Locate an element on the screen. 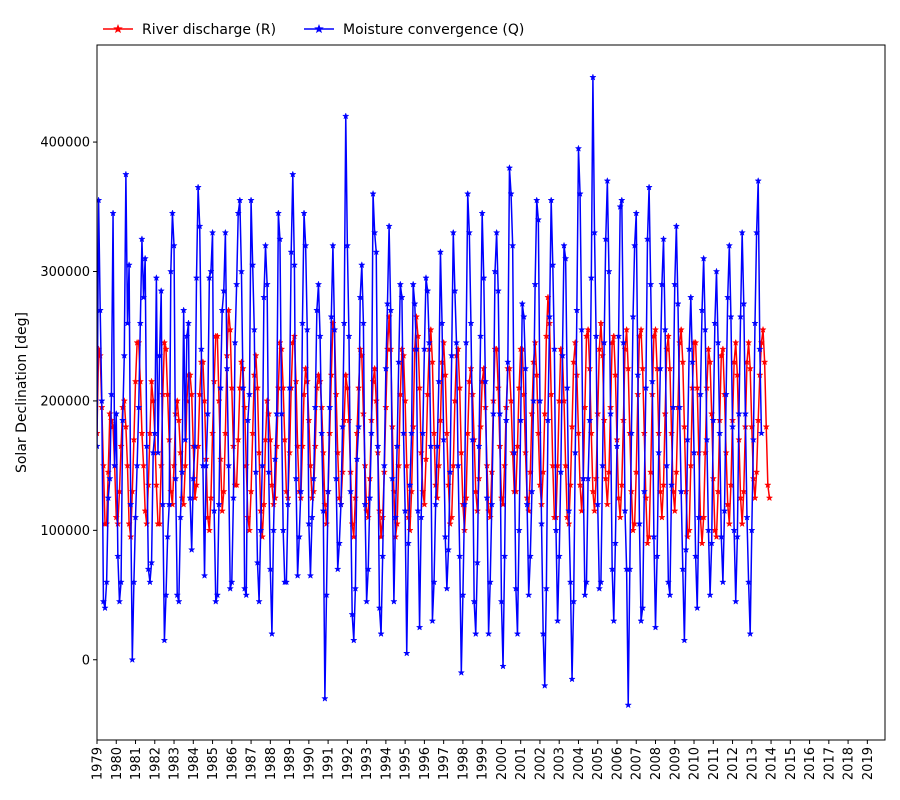 This screenshot has width=900, height=800. x-tick-label: 2004 is located at coordinates (579, 763).